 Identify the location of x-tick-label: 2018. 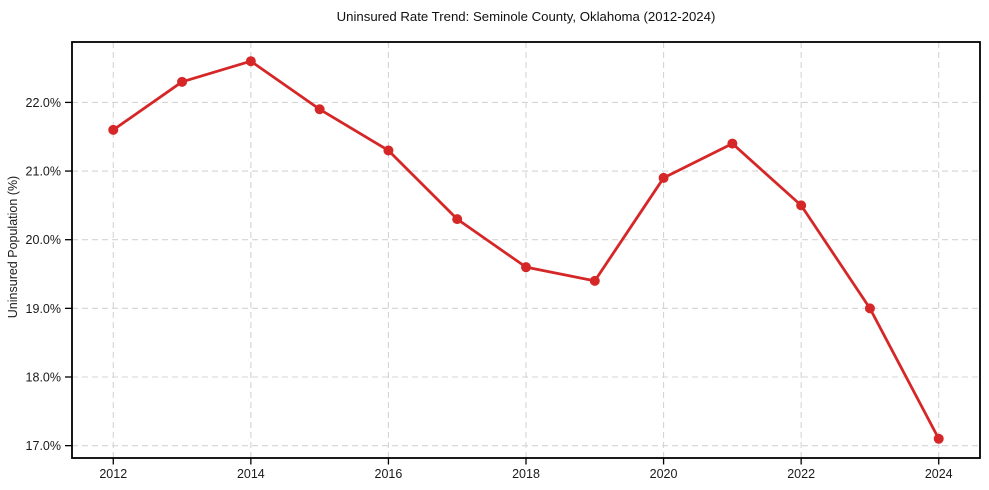
(526, 474).